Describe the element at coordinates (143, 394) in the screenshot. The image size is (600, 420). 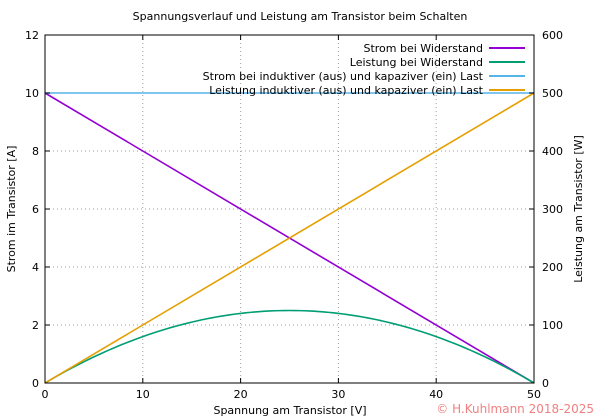
I see `x-tick-label: 10` at that location.